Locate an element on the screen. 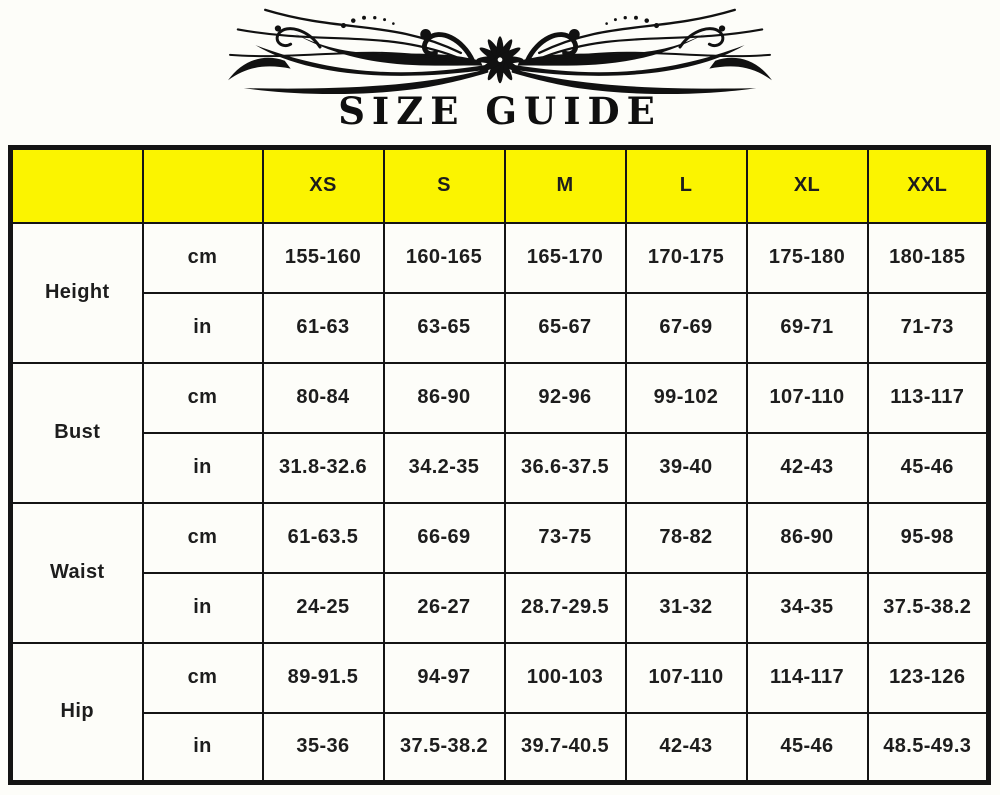 This screenshot has width=1000, height=795. decorative-flourish is located at coordinates (500, 51).